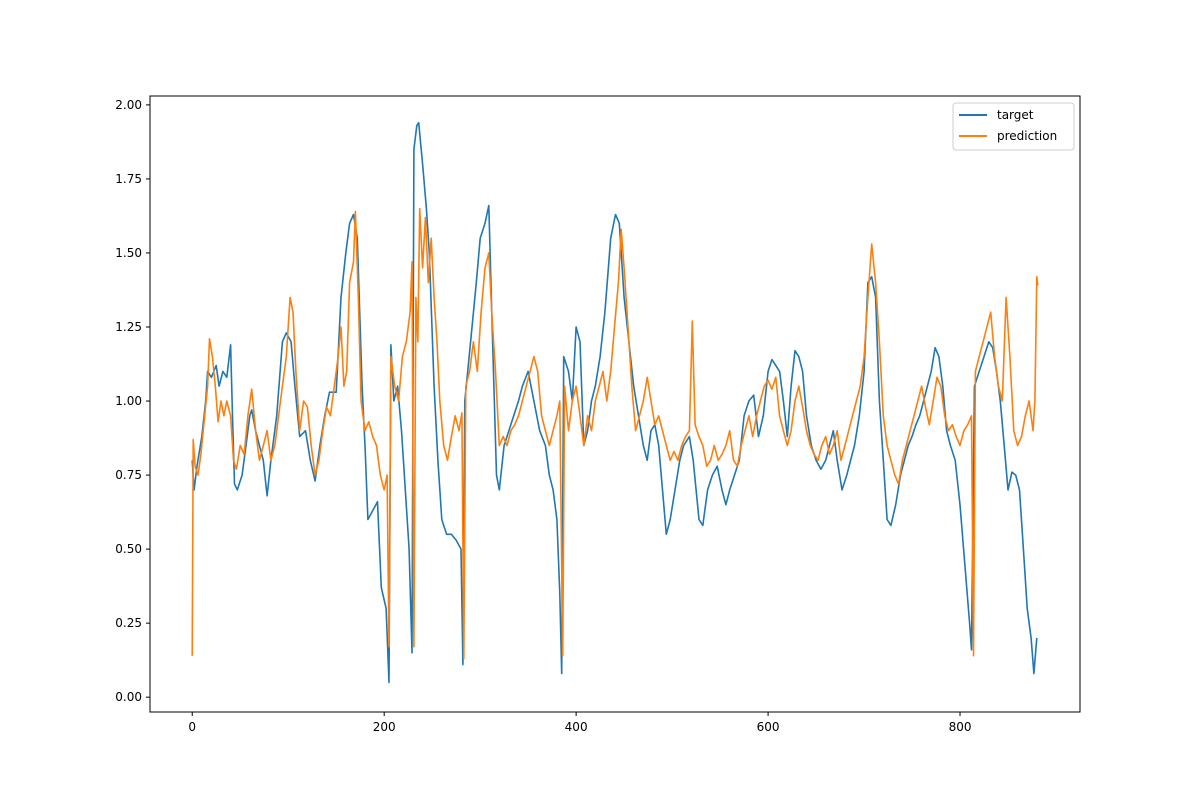 The height and width of the screenshot is (800, 1200). I want to click on x-axis: 0 200 400 600 800, so click(579, 723).